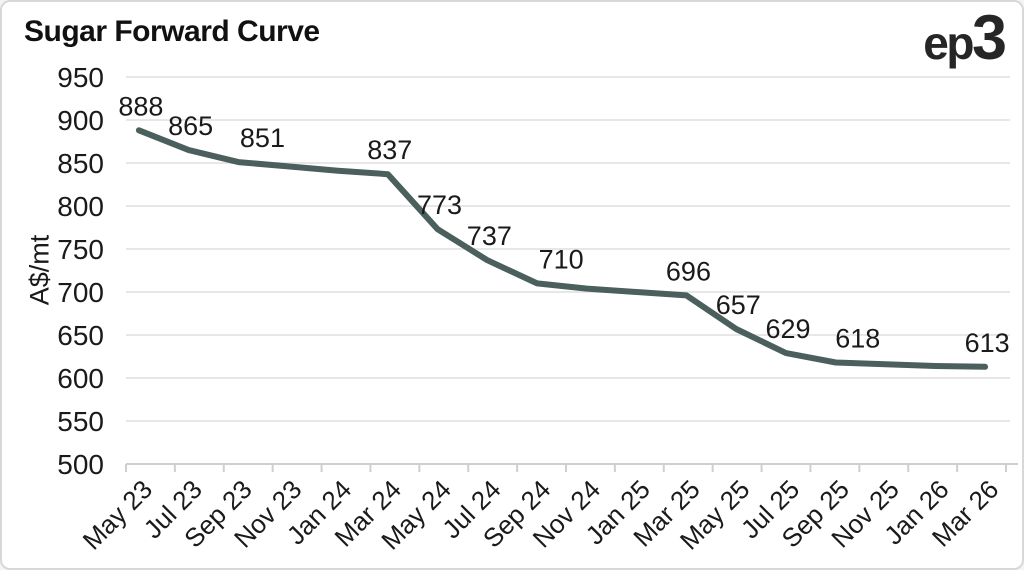 This screenshot has width=1024, height=570. Describe the element at coordinates (389, 150) in the screenshot. I see `data-label: 837` at that location.